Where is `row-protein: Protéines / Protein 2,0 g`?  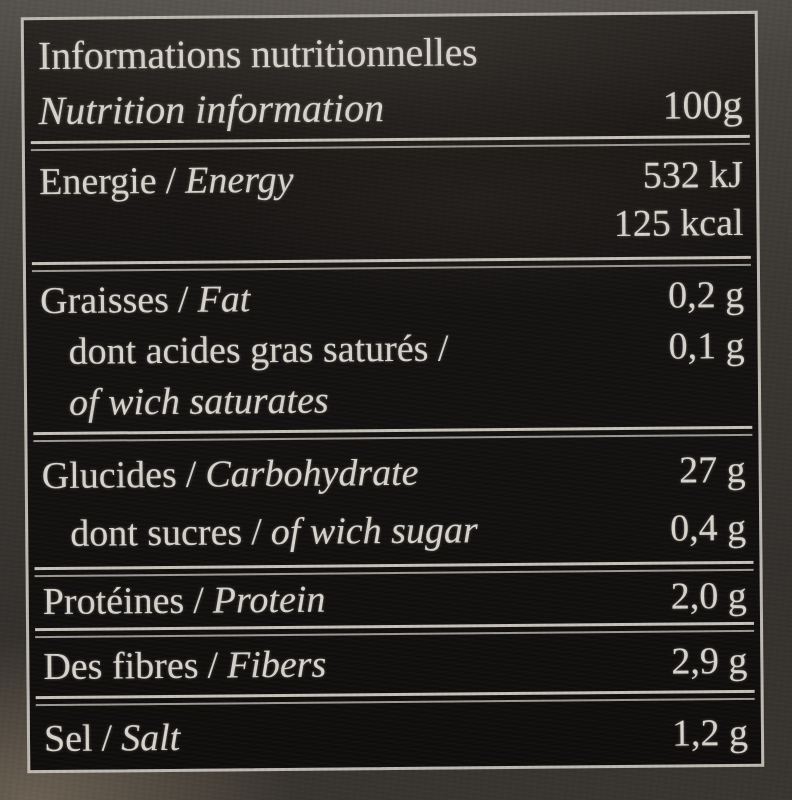 row-protein: Protéines / Protein 2,0 g is located at coordinates (394, 599).